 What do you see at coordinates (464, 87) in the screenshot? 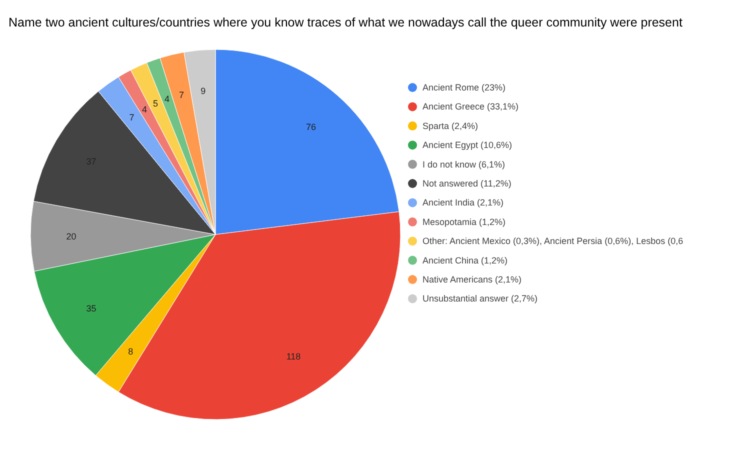
I see `legend-label: Ancient Rome (23%)` at bounding box center [464, 87].